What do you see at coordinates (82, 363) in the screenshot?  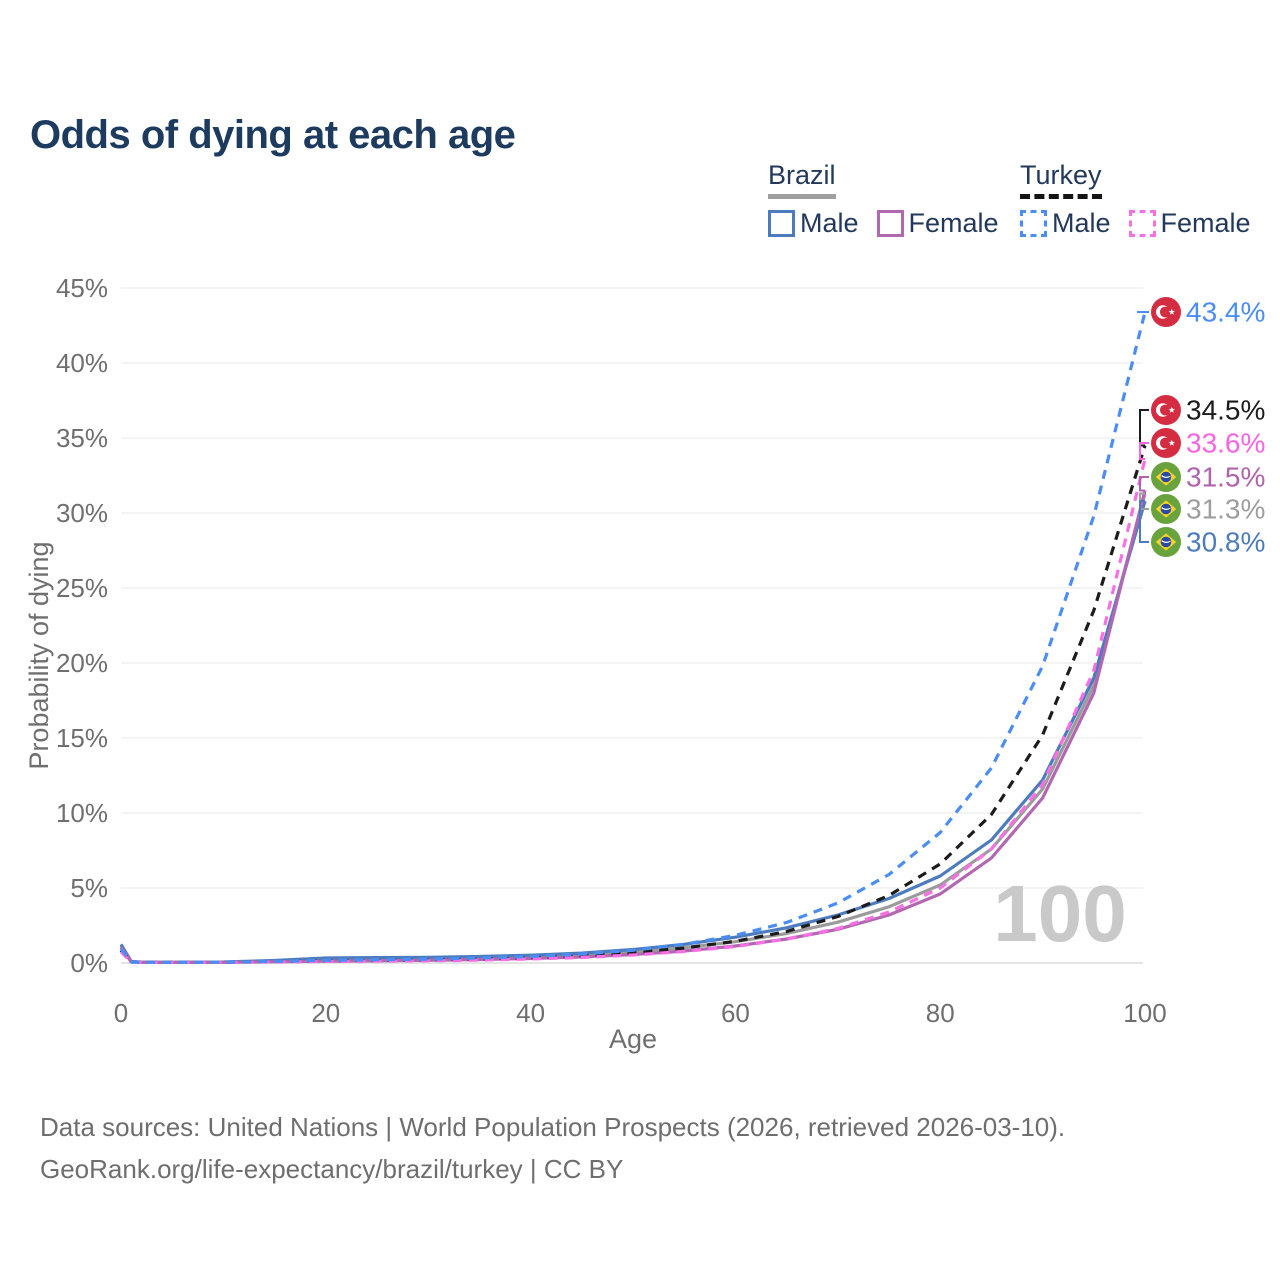 I see `y-tick-label: 40%` at bounding box center [82, 363].